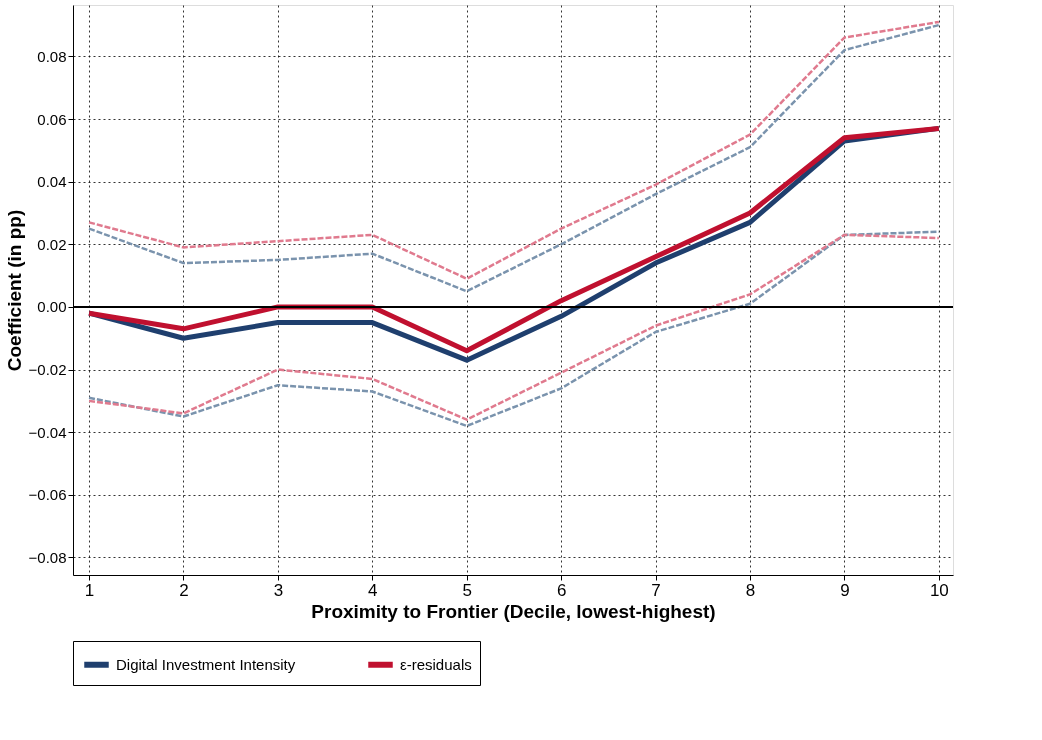 The image size is (1042, 740). Describe the element at coordinates (513, 611) in the screenshot. I see `x-axis-title: Proximity to Frontier (Decile, lowest-highest)` at that location.